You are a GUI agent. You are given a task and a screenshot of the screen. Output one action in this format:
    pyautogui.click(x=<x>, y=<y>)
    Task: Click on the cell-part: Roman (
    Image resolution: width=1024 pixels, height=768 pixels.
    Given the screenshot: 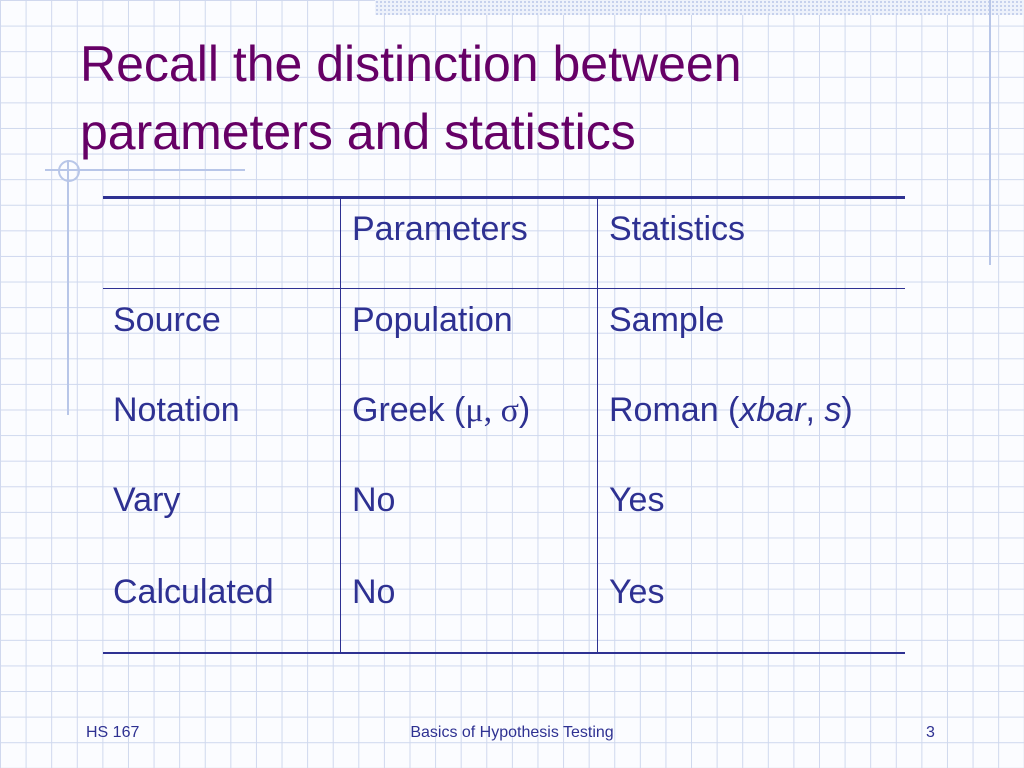 What is the action you would take?
    pyautogui.click(x=674, y=410)
    